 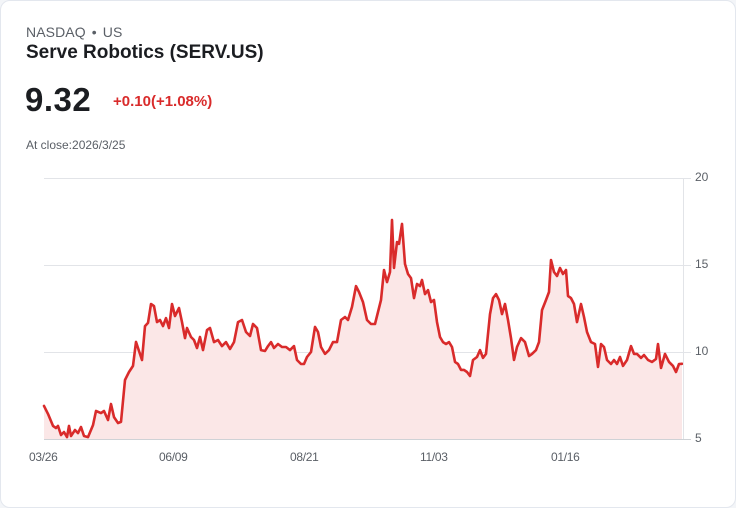 What do you see at coordinates (565, 457) in the screenshot?
I see `x-tick-label: 01/16` at bounding box center [565, 457].